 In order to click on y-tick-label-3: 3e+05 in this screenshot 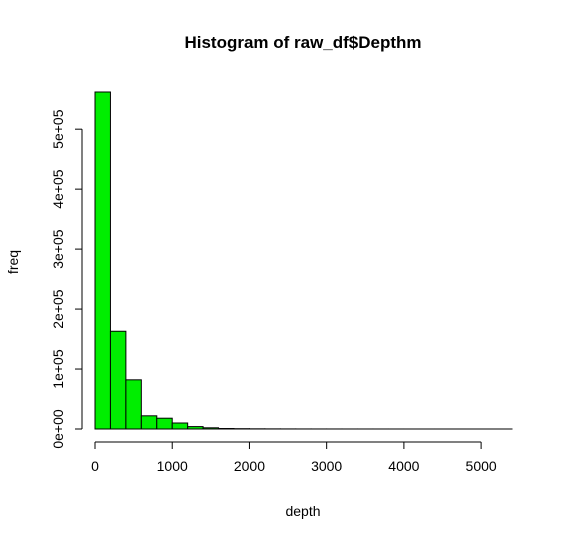, I will do `click(58, 249)`.